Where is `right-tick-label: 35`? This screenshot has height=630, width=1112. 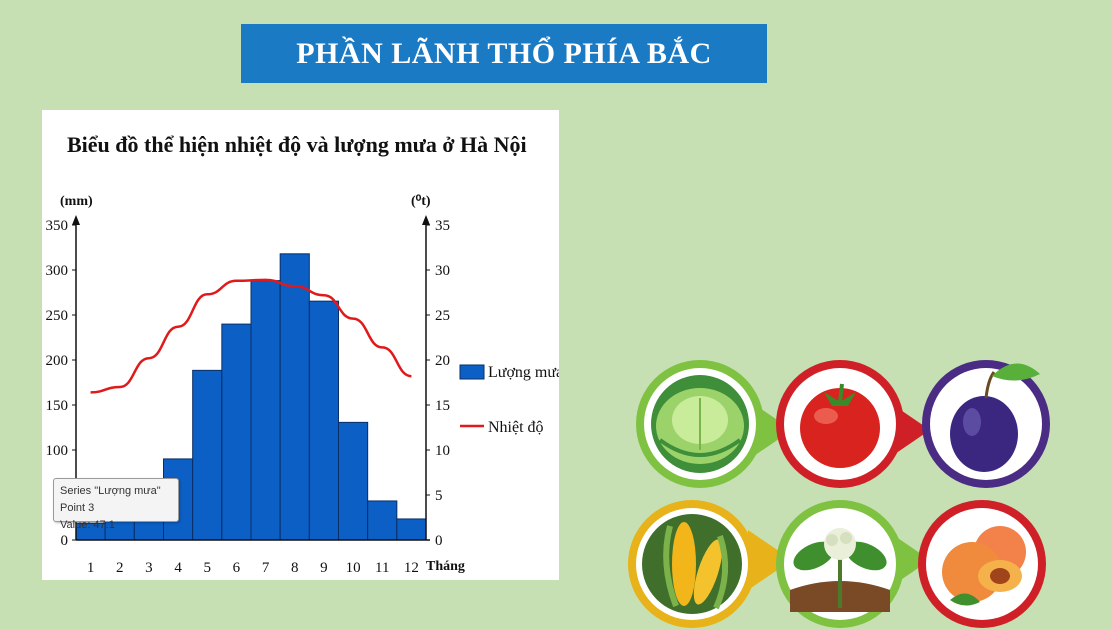
right-tick-label: 35 is located at coordinates (442, 226).